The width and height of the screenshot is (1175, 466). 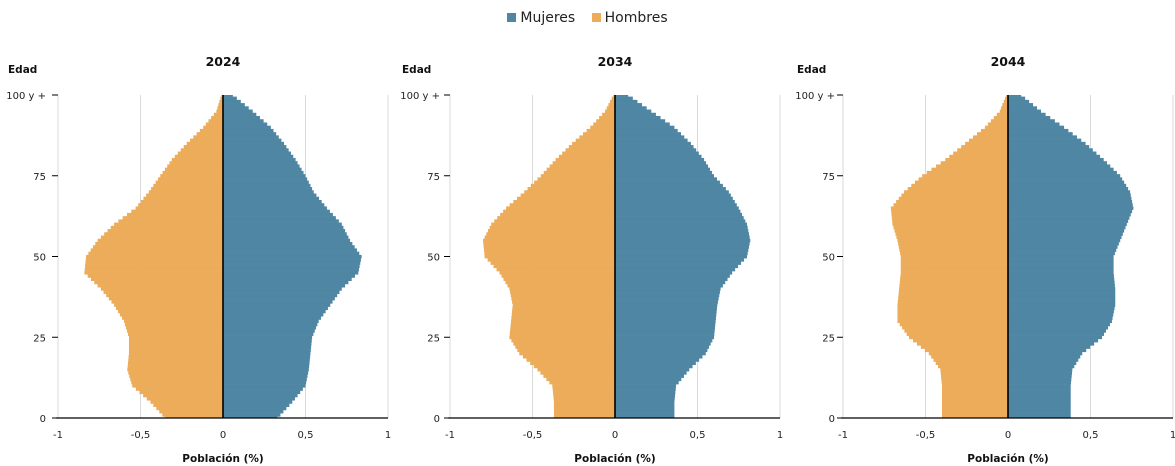 I want to click on y-axis-label: Edad, so click(x=416, y=70).